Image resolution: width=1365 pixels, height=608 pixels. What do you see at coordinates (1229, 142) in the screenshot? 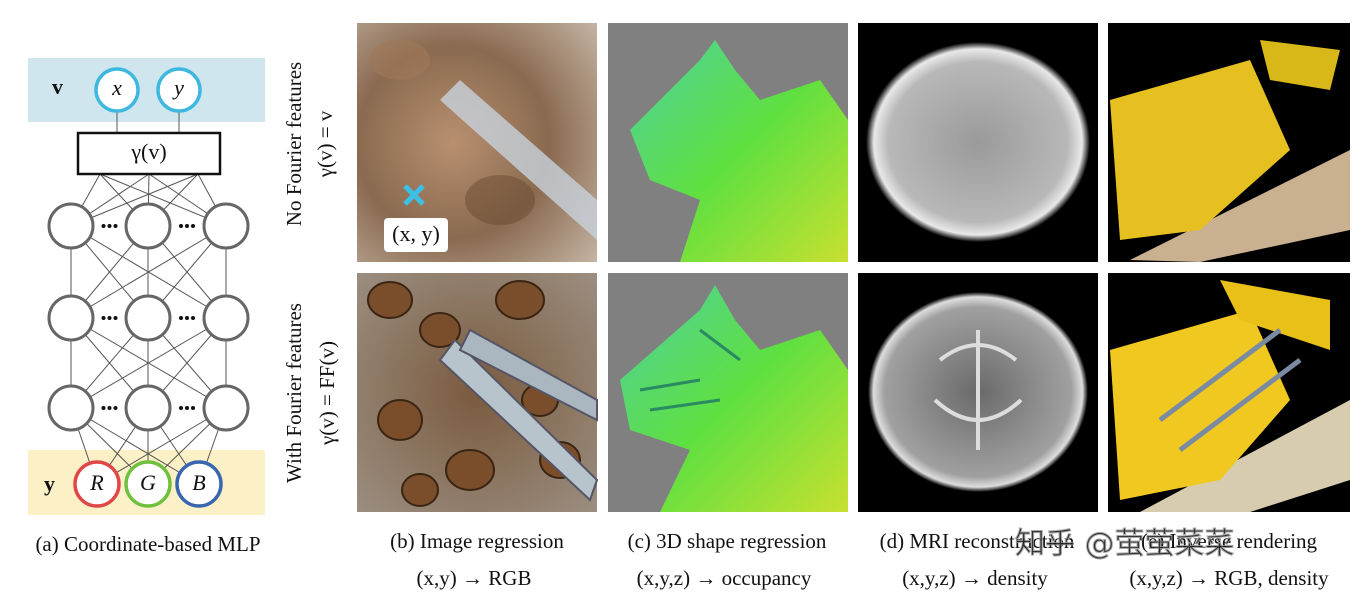
I see `render-blurry` at bounding box center [1229, 142].